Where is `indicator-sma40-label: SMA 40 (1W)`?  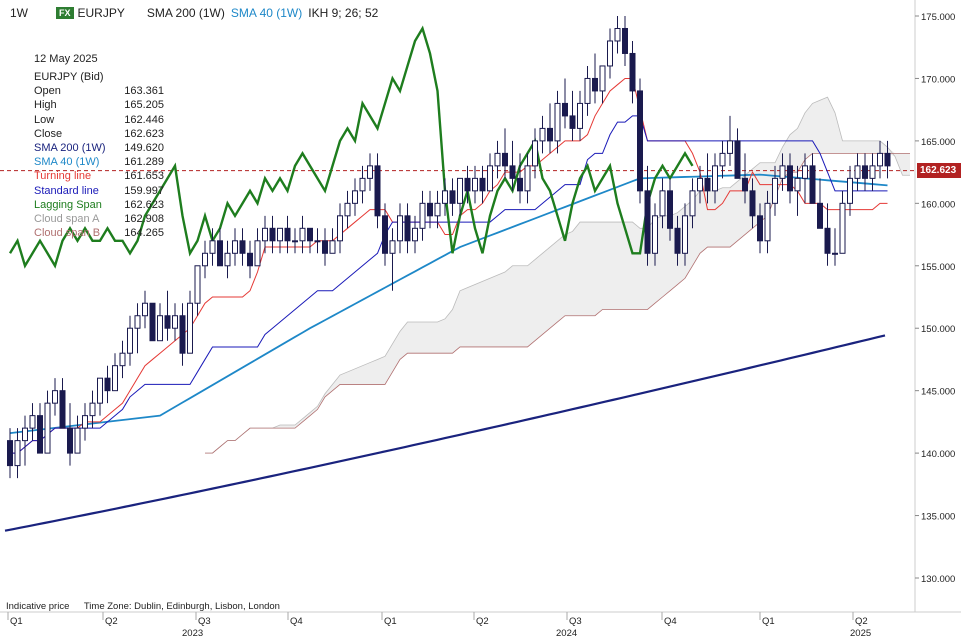 indicator-sma40-label: SMA 40 (1W) is located at coordinates (266, 13).